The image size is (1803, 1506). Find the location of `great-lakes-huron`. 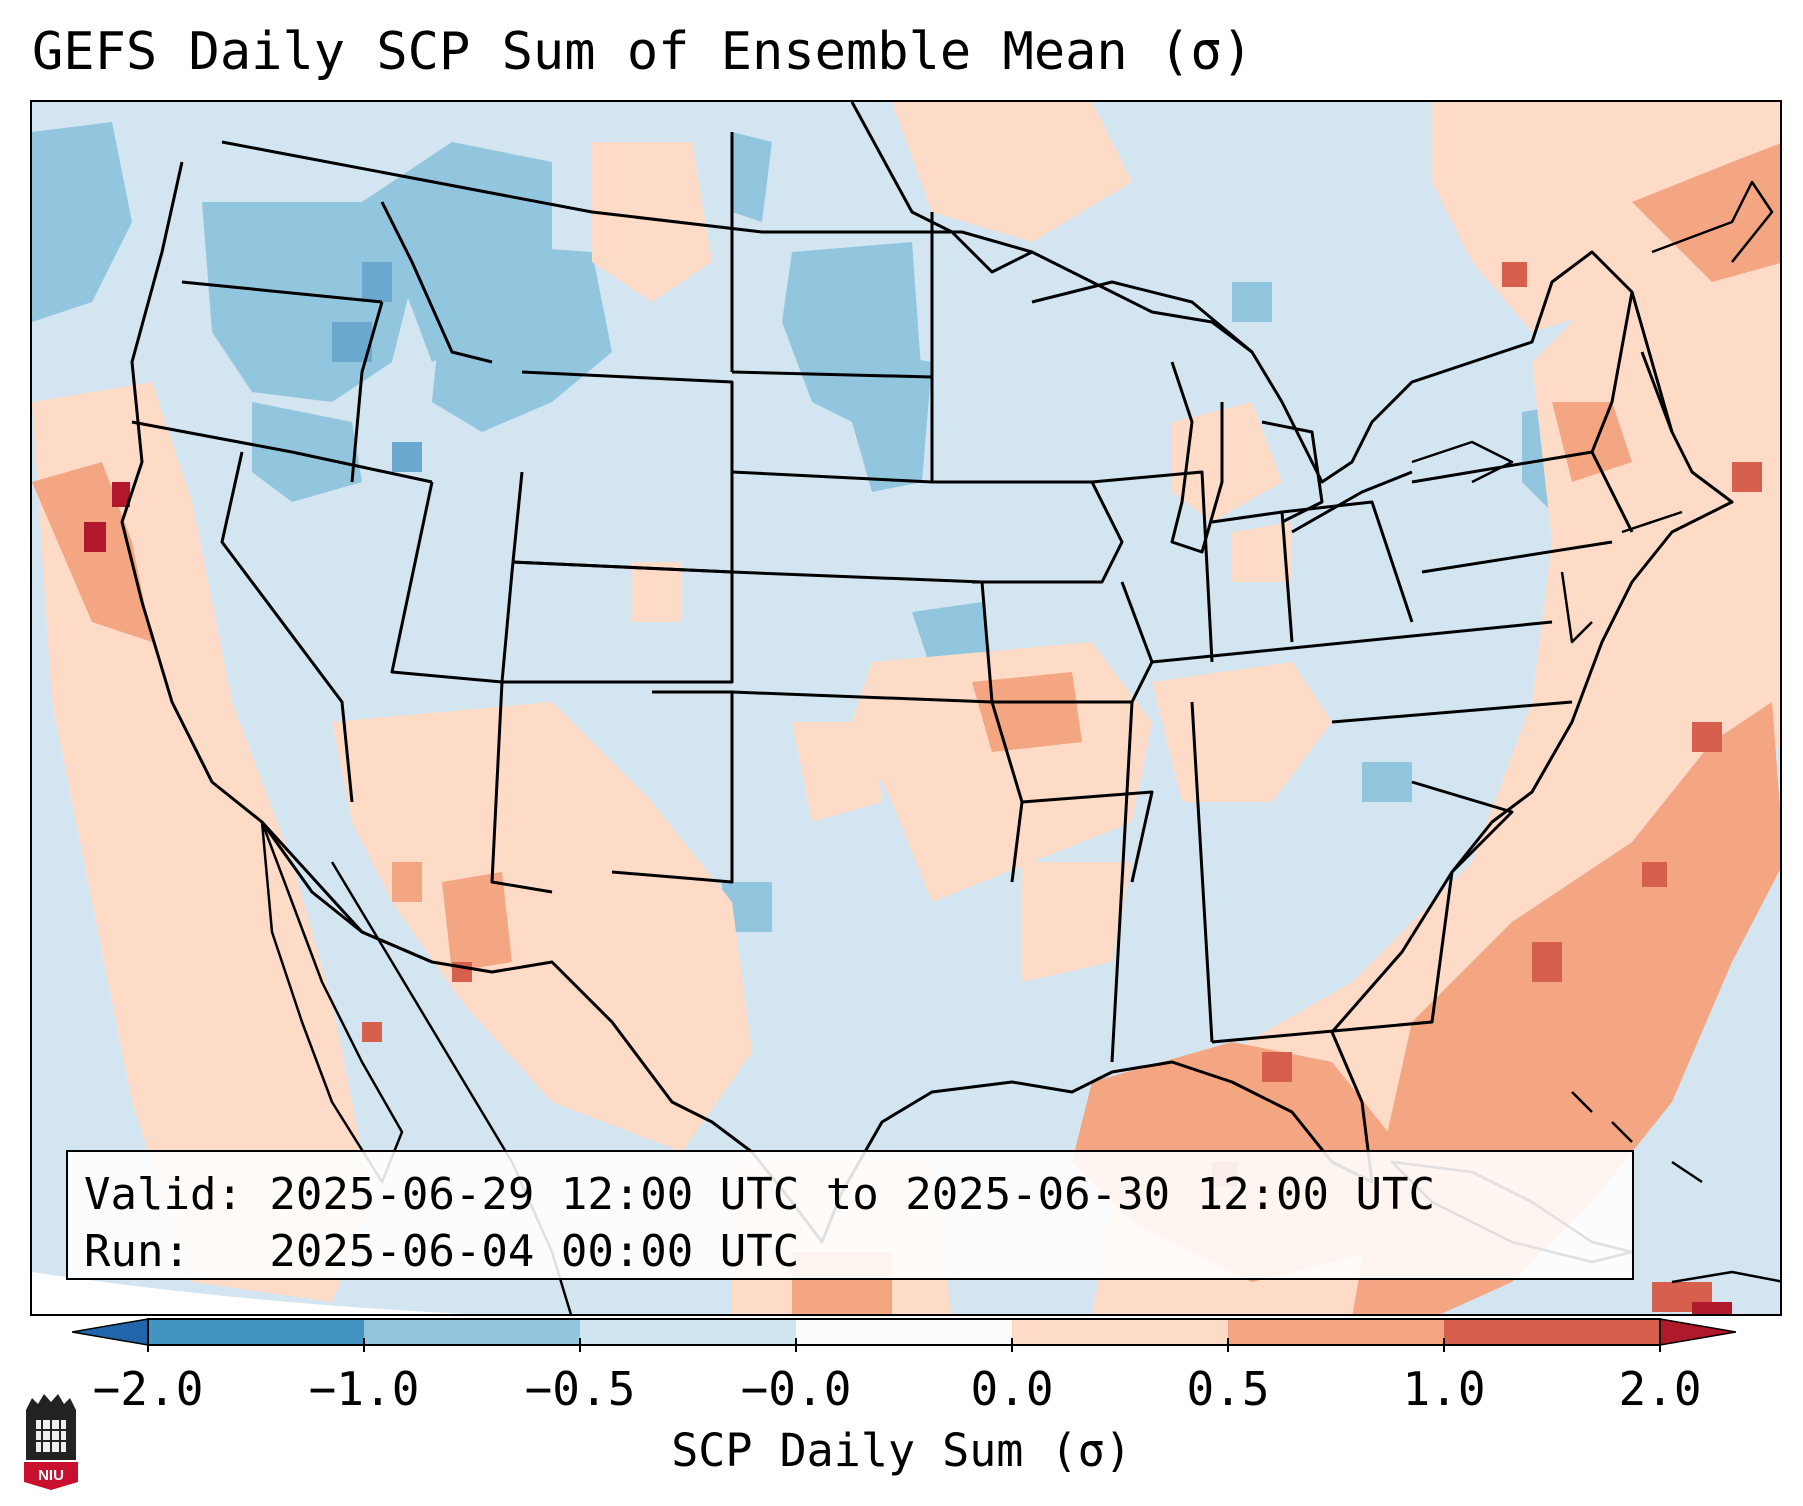

great-lakes-huron is located at coordinates (1292, 472).